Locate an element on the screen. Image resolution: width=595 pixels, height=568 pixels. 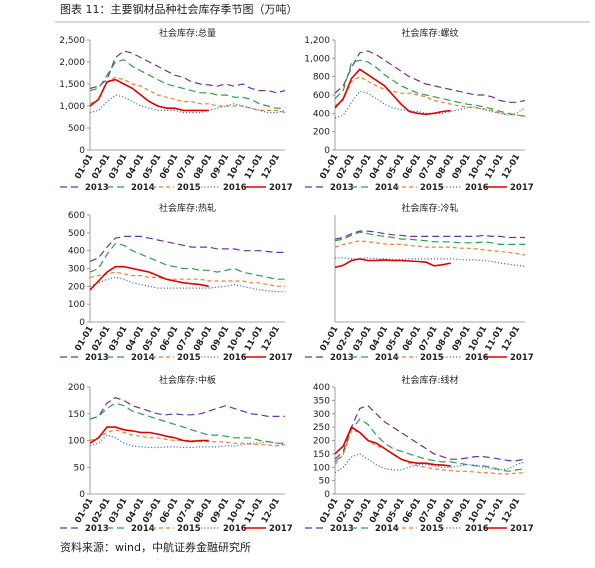
source-note: 资料来源：wind，中航证券金融研究所 is located at coordinates (155, 547).